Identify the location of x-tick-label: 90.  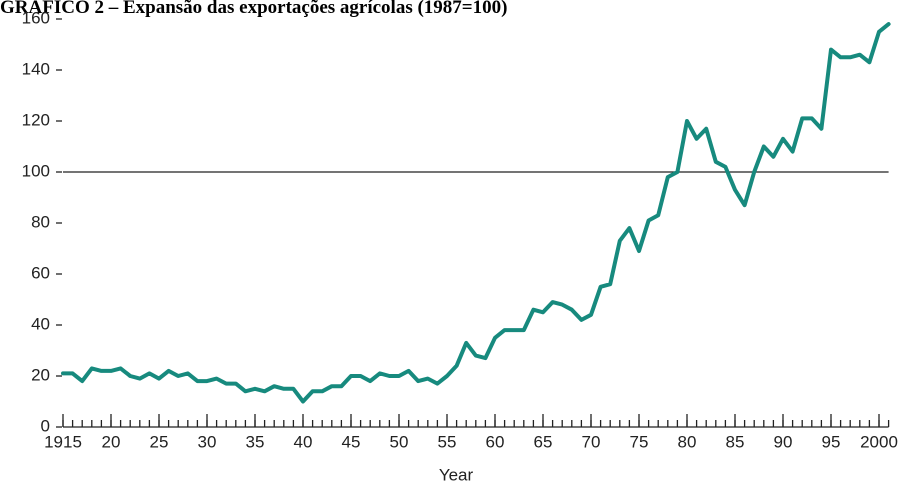
(783, 441).